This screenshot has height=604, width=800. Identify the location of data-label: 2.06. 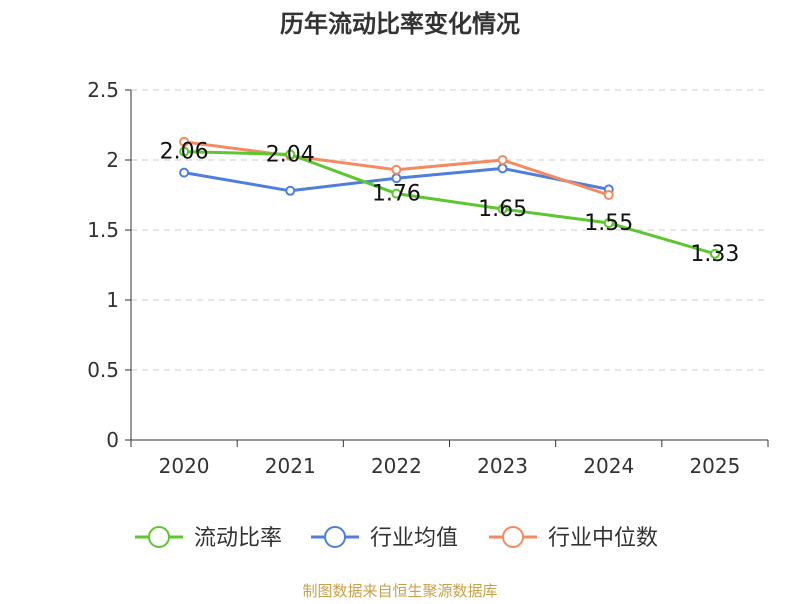
(184, 152).